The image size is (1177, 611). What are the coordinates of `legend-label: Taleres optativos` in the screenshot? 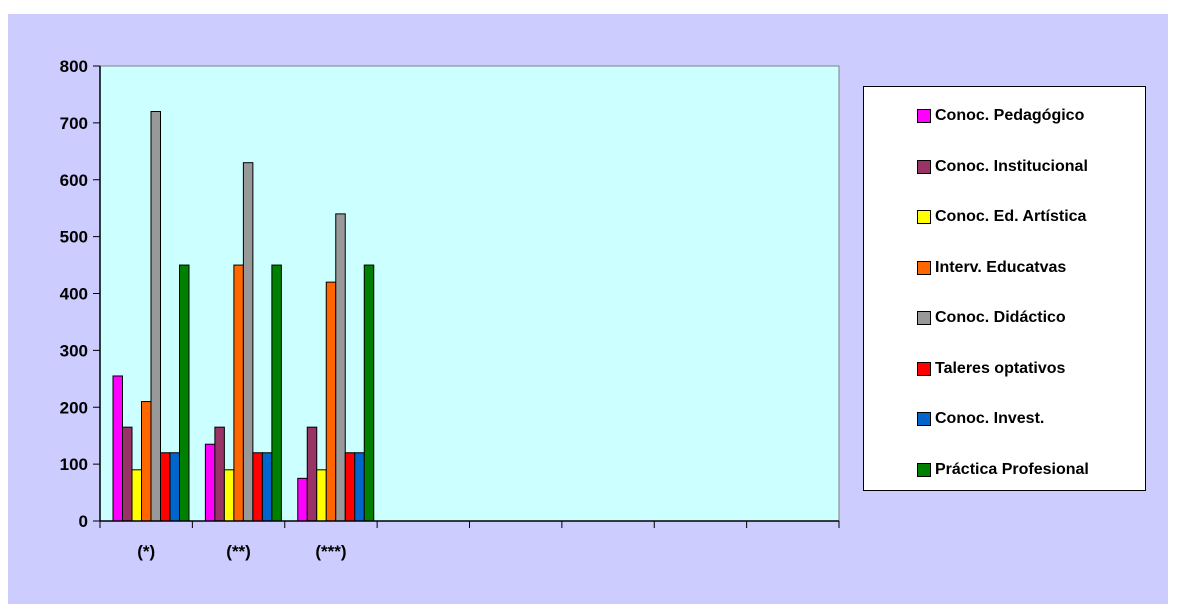 It's located at (1000, 368).